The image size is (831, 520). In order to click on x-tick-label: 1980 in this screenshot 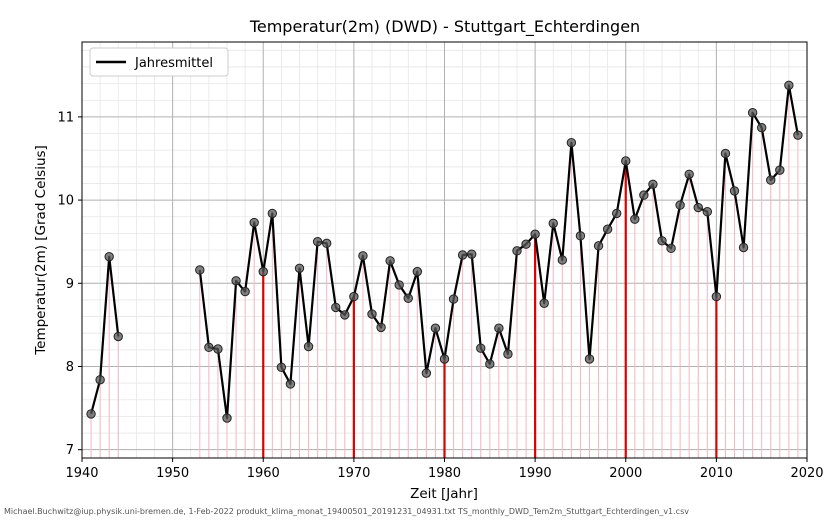, I will do `click(444, 473)`.